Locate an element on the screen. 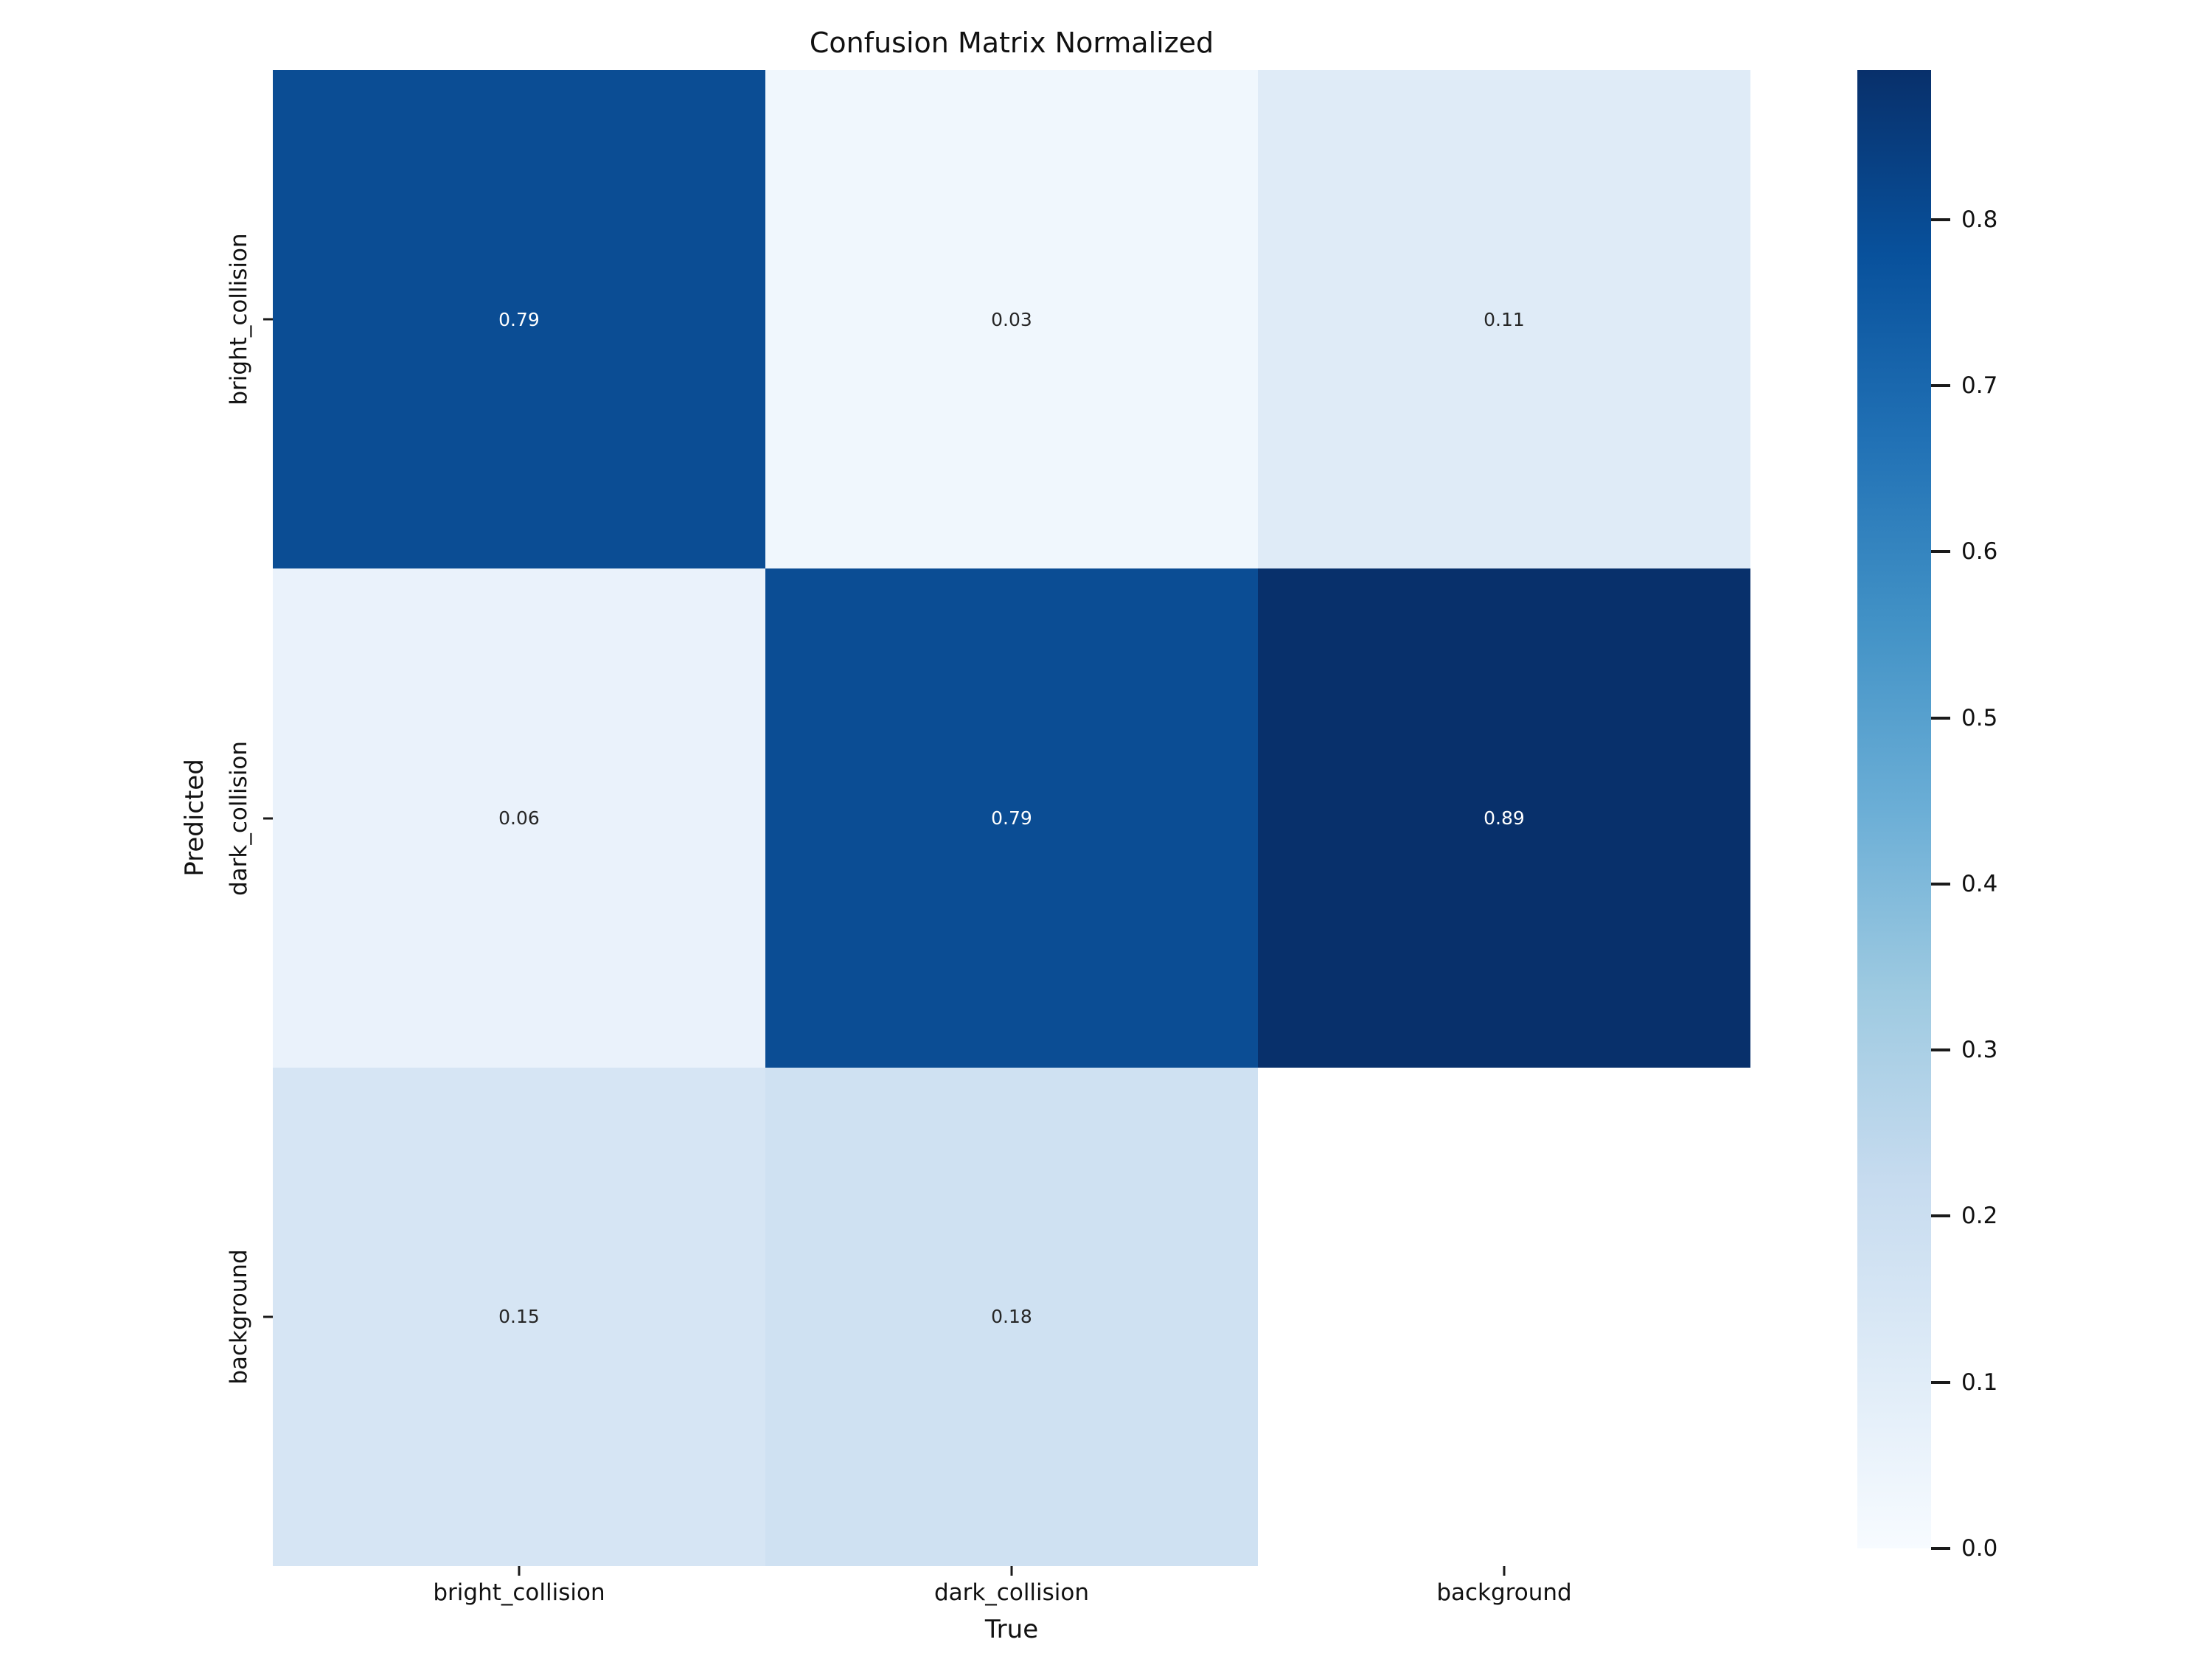  chart-title: Confusion Matrix Normalized is located at coordinates (1011, 43).